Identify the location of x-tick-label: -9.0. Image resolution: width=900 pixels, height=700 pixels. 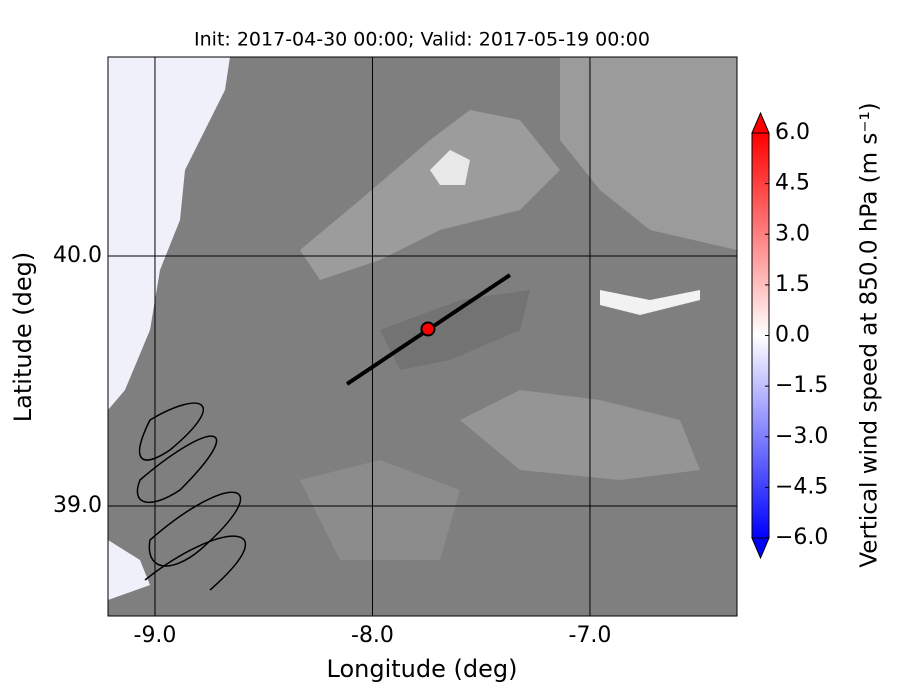
(155, 635).